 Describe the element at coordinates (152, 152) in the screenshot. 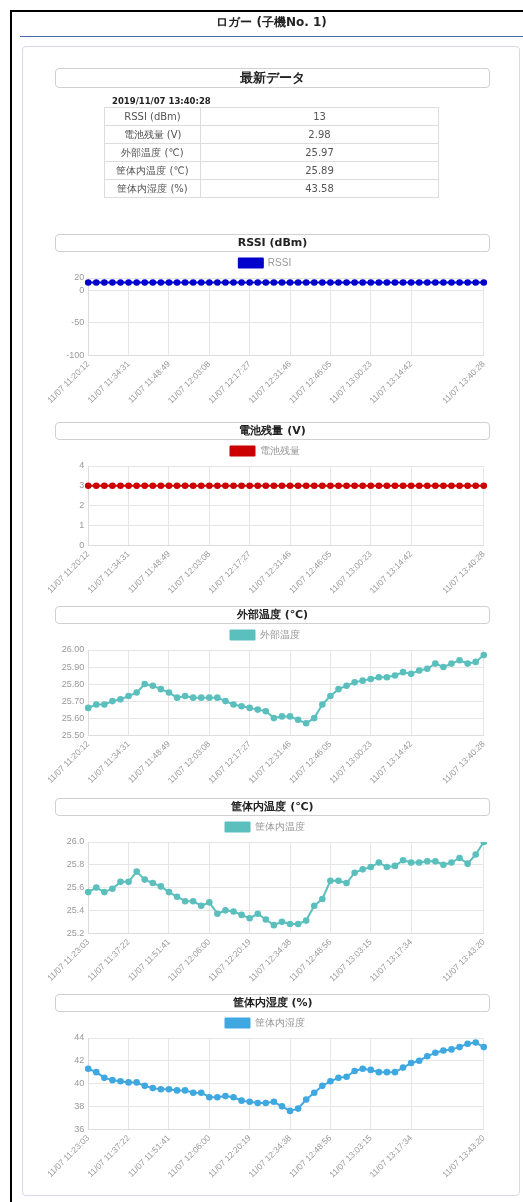

I see `text: 外部温度 (℃)` at that location.